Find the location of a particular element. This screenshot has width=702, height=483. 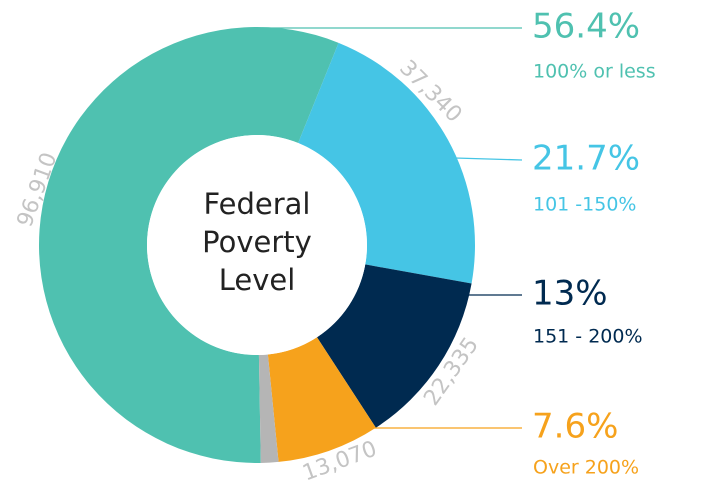

percentage-label: 13% is located at coordinates (570, 294).